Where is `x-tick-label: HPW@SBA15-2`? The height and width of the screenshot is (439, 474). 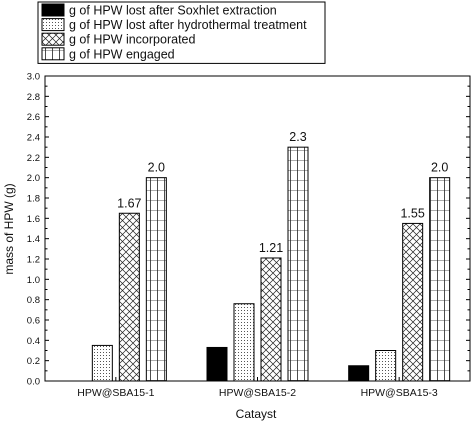 x-tick-label: HPW@SBA15-2 is located at coordinates (257, 393).